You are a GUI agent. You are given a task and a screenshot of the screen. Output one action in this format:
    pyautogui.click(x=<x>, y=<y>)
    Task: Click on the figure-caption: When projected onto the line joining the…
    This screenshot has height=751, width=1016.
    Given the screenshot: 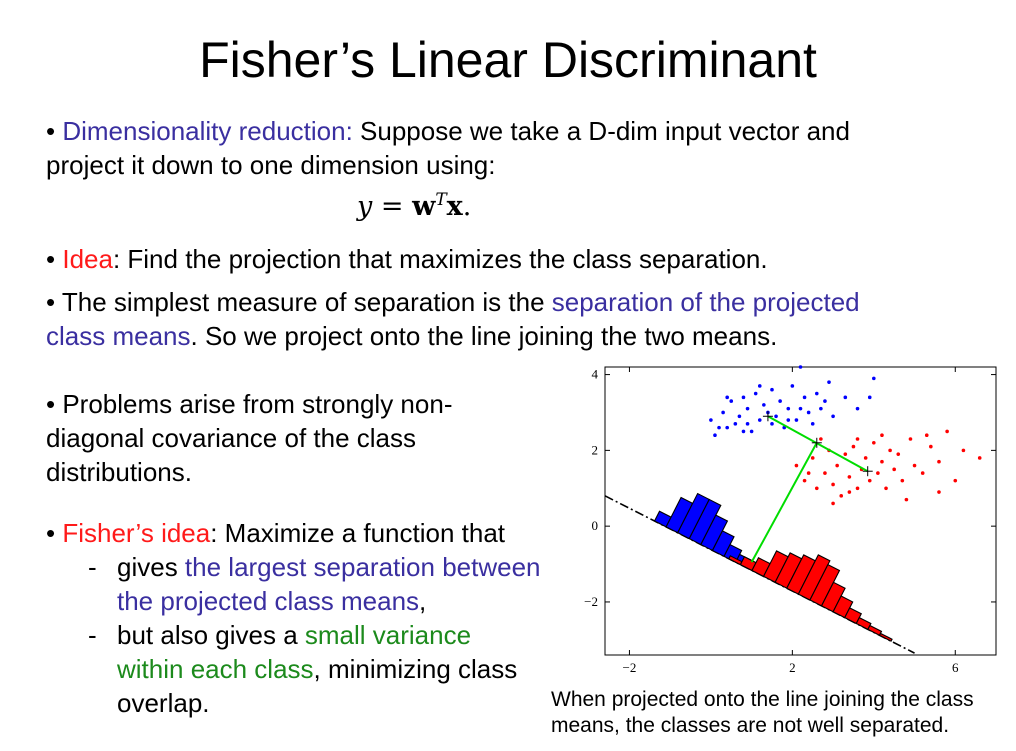 What is the action you would take?
    pyautogui.click(x=762, y=713)
    